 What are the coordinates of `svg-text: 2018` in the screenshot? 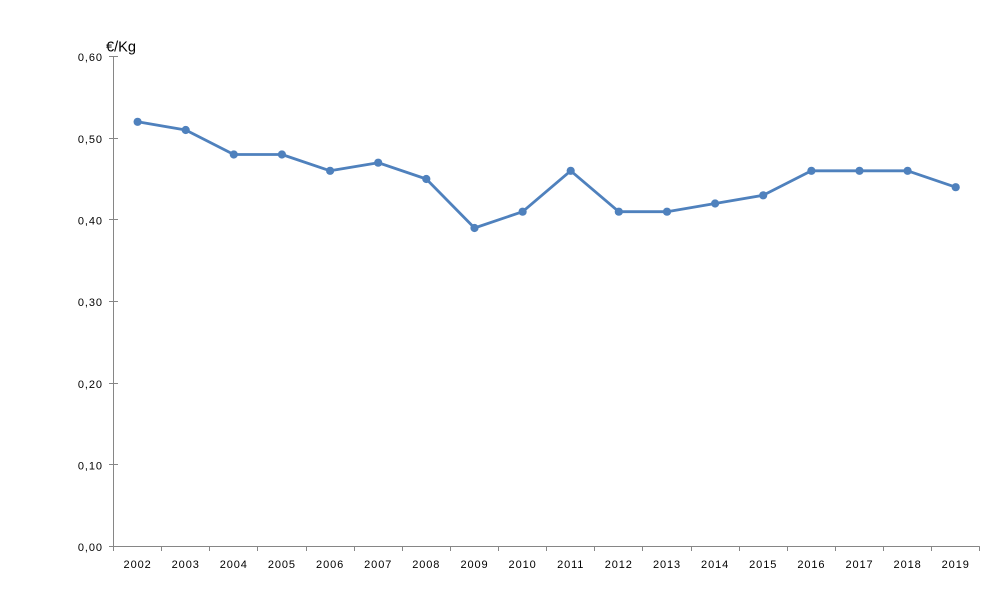 It's located at (908, 565).